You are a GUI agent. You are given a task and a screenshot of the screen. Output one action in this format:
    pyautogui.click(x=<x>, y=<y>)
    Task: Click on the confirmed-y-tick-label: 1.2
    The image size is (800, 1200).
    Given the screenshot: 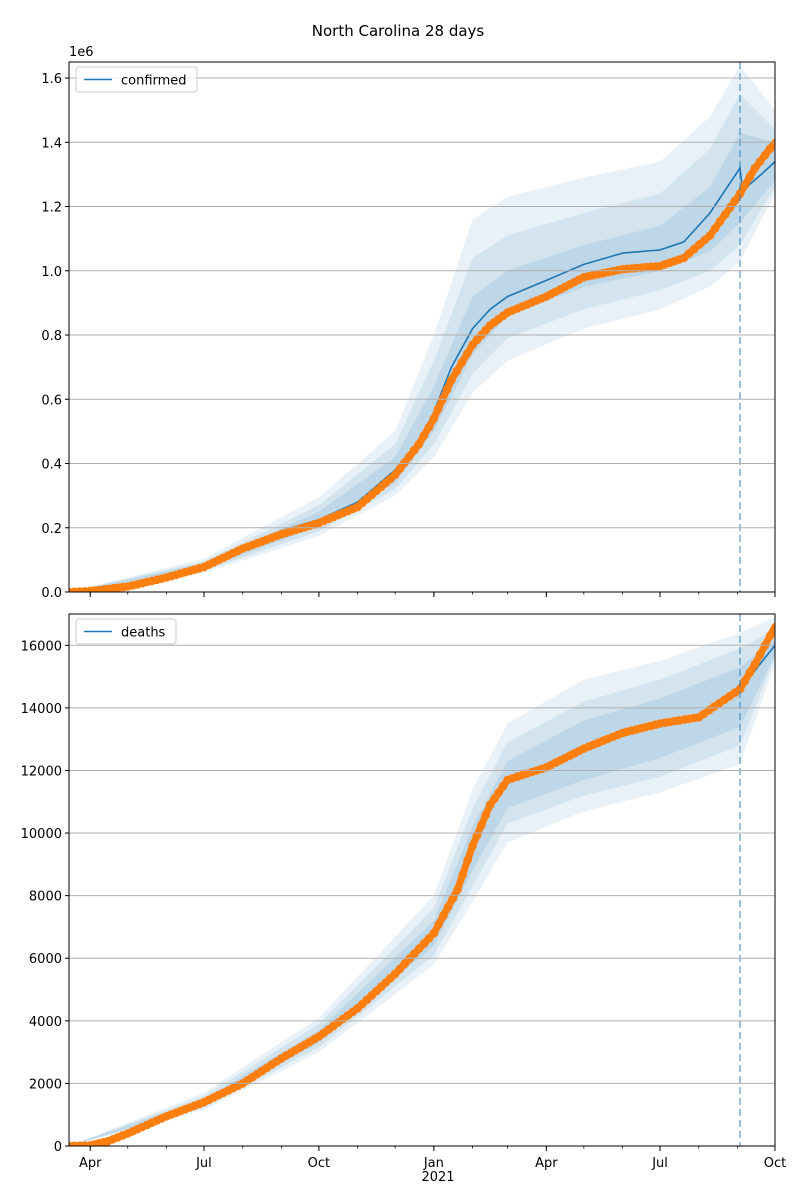 What is the action you would take?
    pyautogui.click(x=51, y=208)
    